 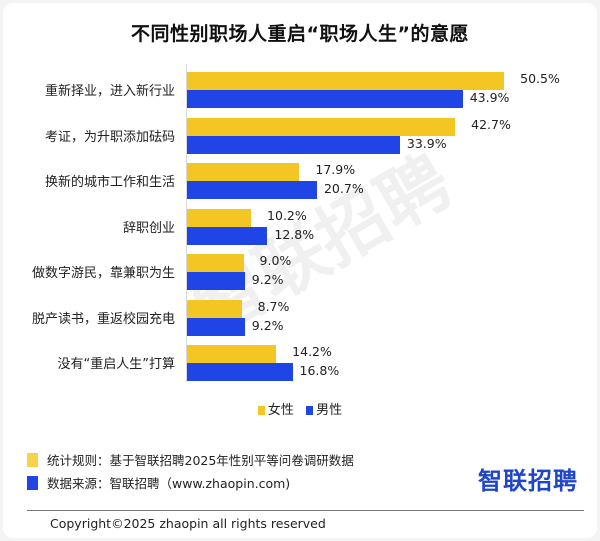 I want to click on category-label: 没有“重启人生”打算, so click(x=116, y=364).